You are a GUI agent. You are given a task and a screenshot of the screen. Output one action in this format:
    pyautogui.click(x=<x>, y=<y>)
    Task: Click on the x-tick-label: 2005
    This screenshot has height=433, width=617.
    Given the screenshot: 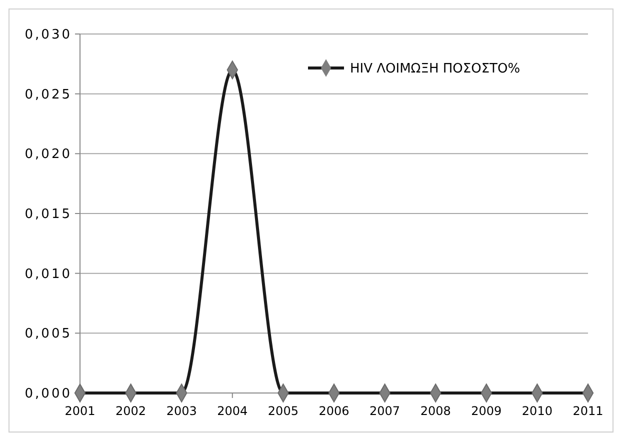 What is the action you would take?
    pyautogui.click(x=283, y=411)
    